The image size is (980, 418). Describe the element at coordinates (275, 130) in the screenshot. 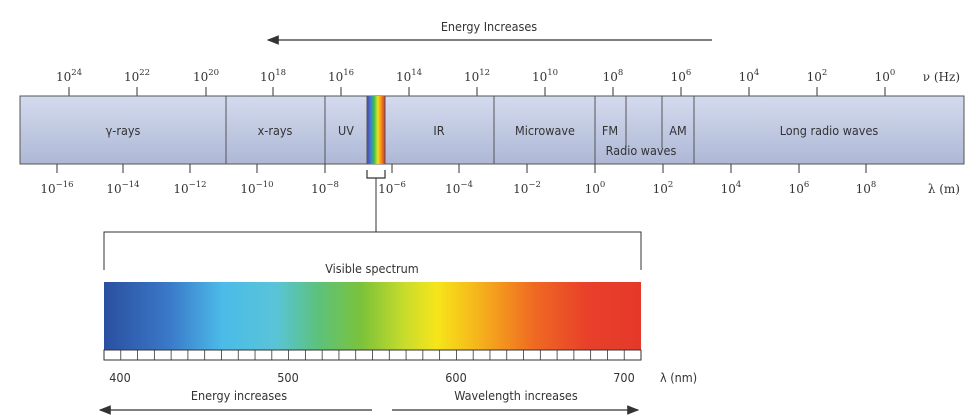

I see `region-xray: x-rays` at that location.